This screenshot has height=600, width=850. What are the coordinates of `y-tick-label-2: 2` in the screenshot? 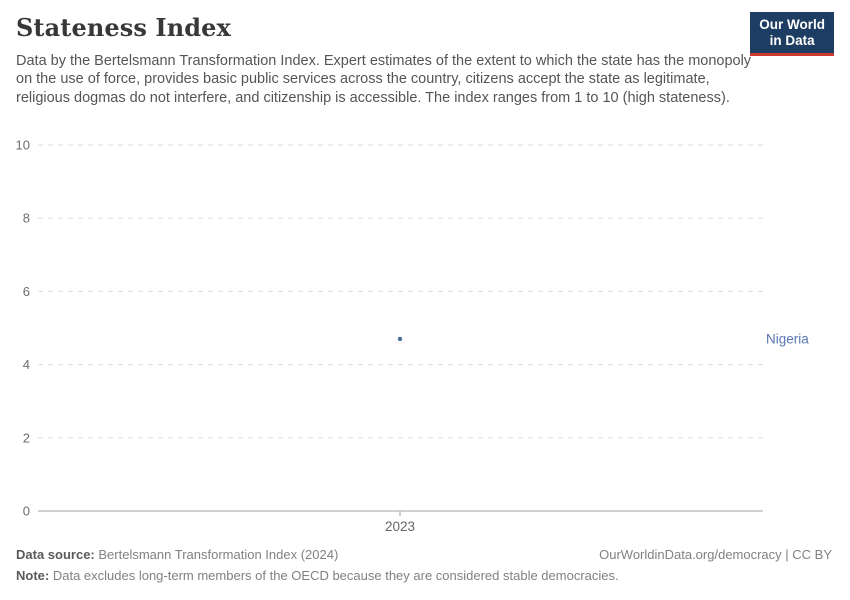 It's located at (26, 437).